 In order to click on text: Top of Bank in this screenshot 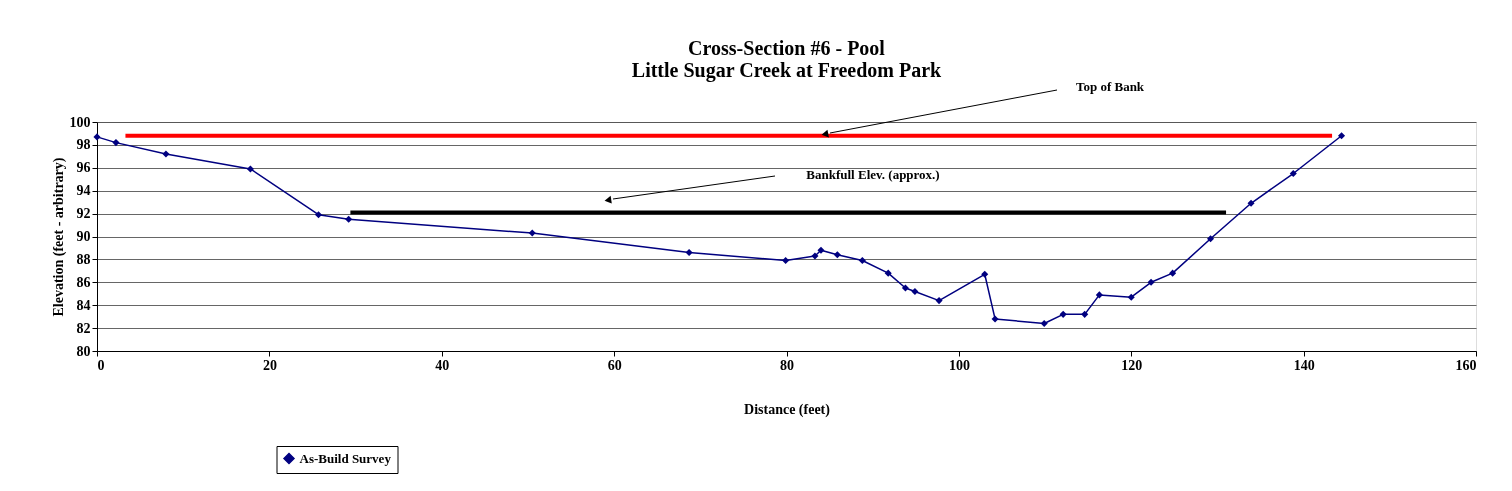, I will do `click(1110, 86)`.